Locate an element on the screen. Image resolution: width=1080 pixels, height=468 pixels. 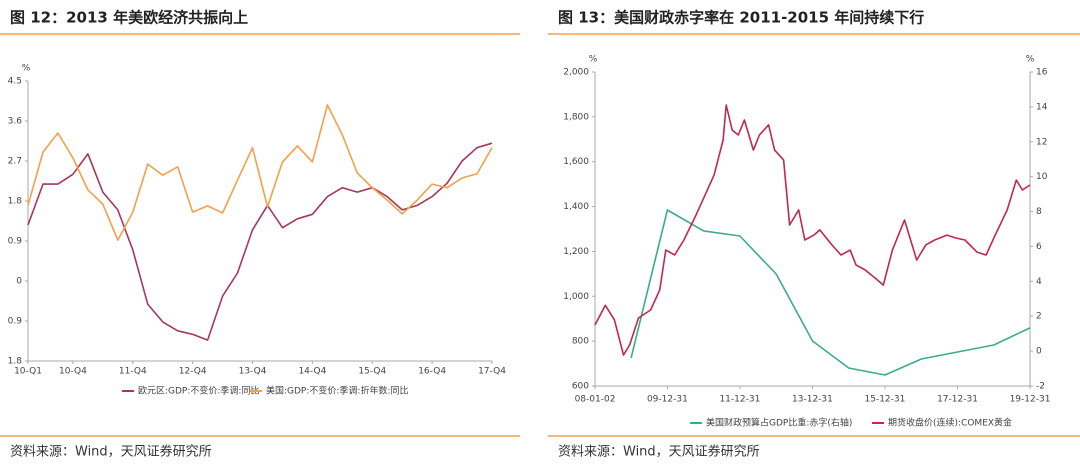
y-tick-label: 2,000 is located at coordinates (576, 73).